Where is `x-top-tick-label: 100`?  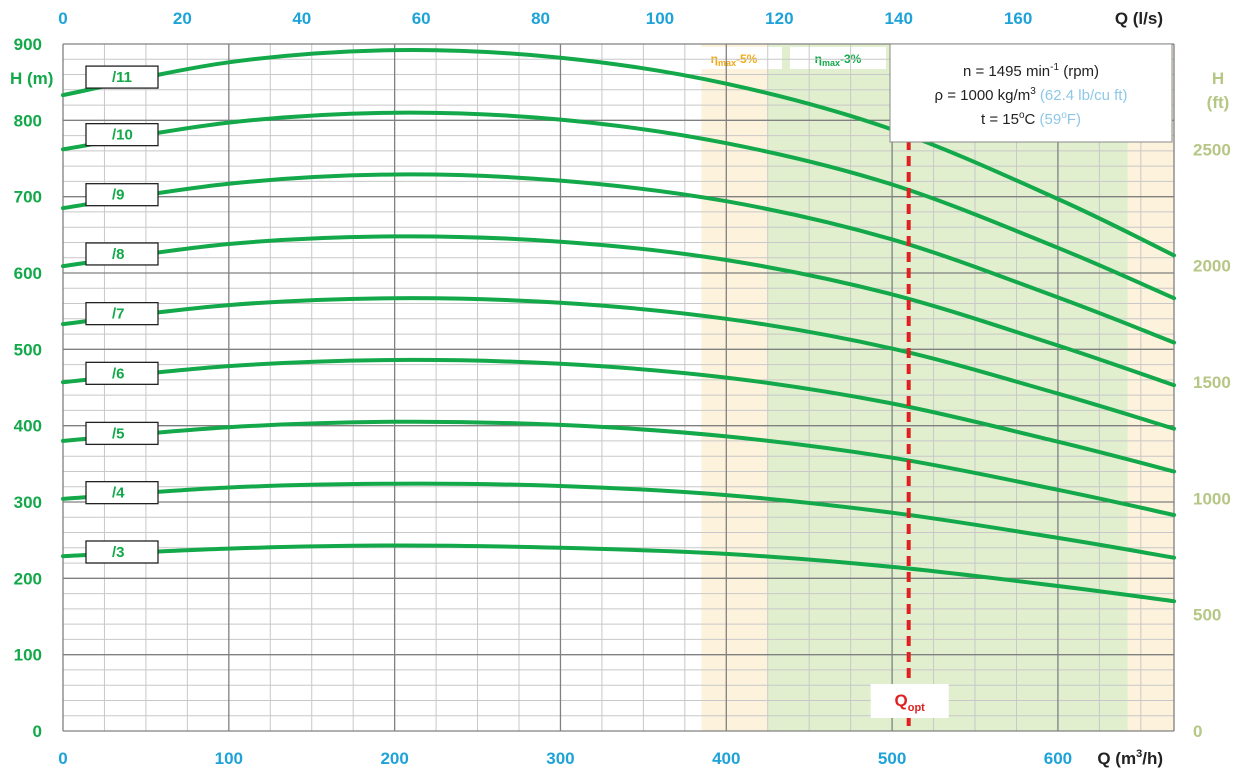
x-top-tick-label: 100 is located at coordinates (660, 18).